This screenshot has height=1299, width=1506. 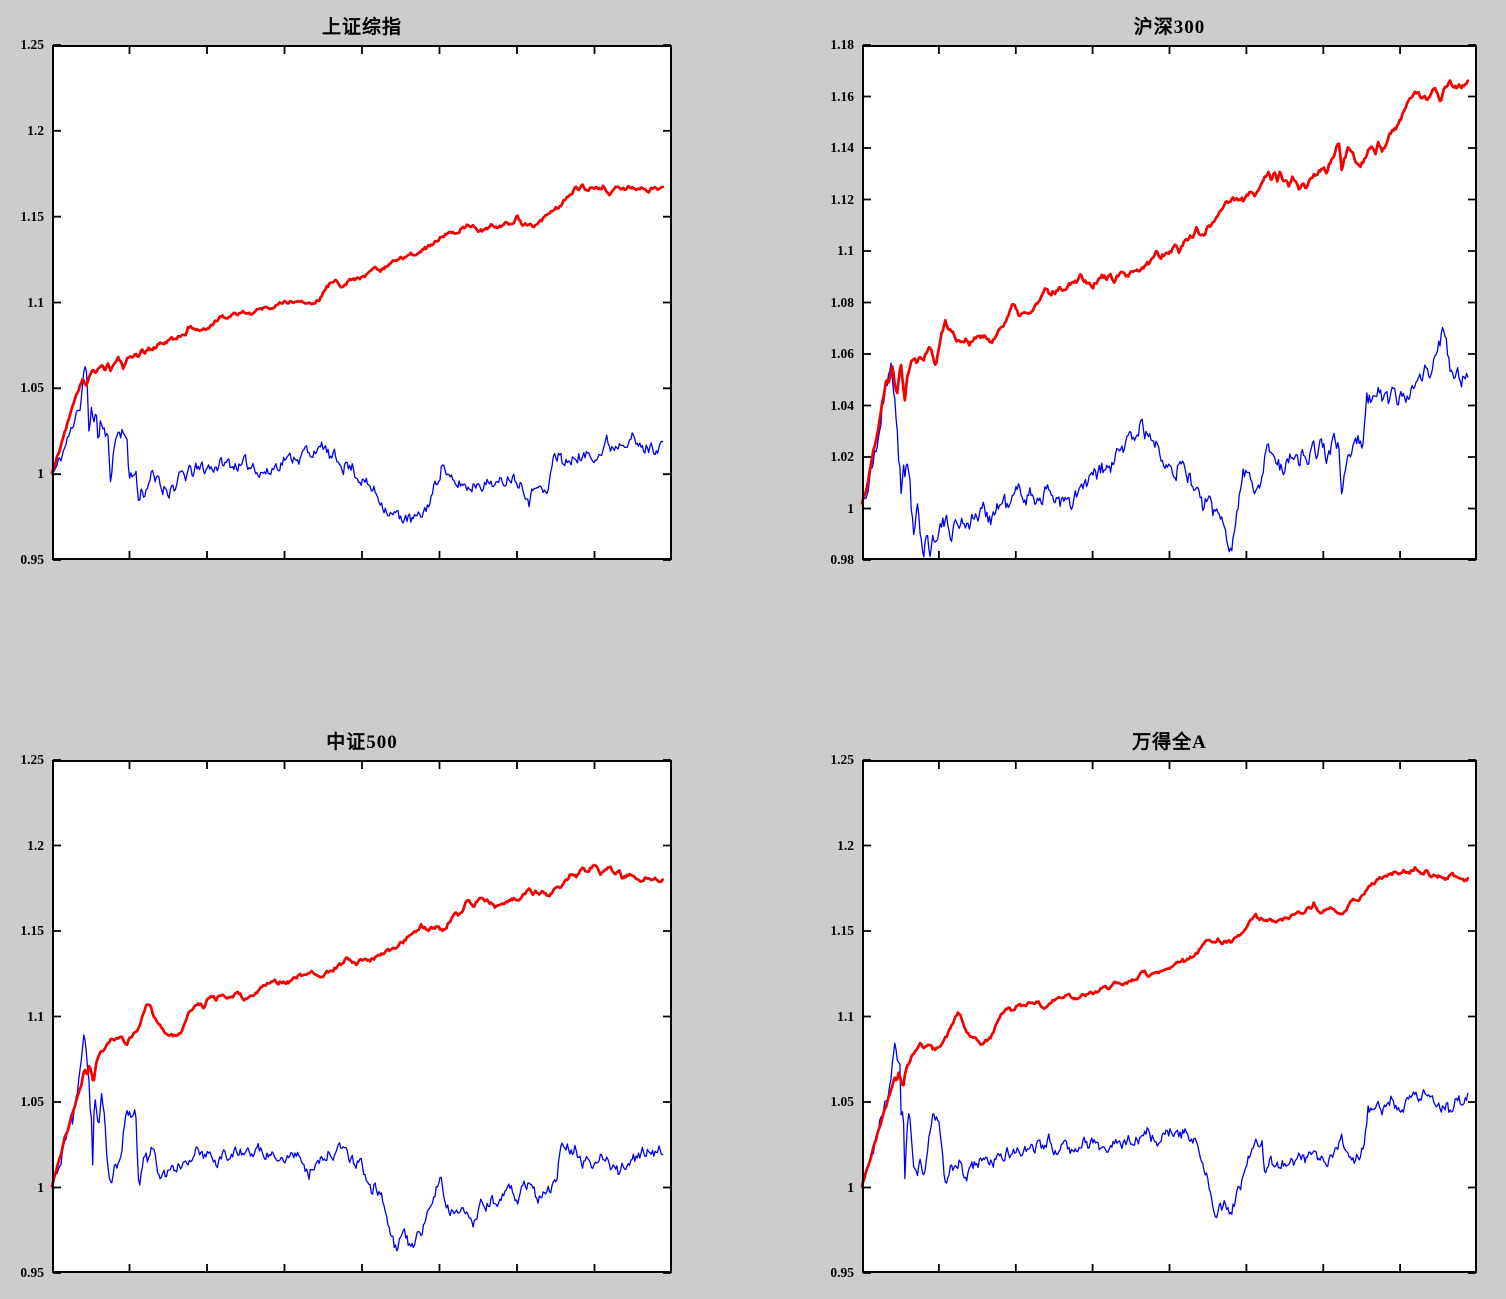 What do you see at coordinates (842, 405) in the screenshot?
I see `y-tick-label: 1.04` at bounding box center [842, 405].